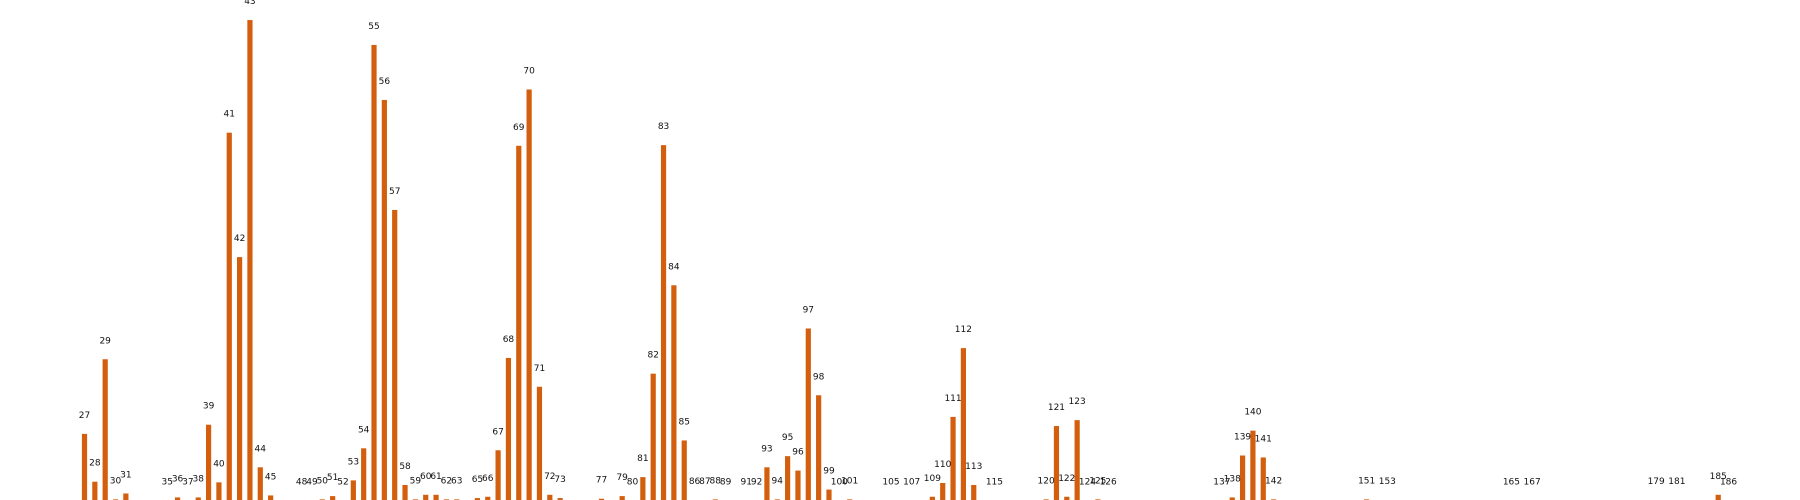 This screenshot has width=1800, height=500. Describe the element at coordinates (1232, 479) in the screenshot. I see `bar-label-138: 138` at that location.